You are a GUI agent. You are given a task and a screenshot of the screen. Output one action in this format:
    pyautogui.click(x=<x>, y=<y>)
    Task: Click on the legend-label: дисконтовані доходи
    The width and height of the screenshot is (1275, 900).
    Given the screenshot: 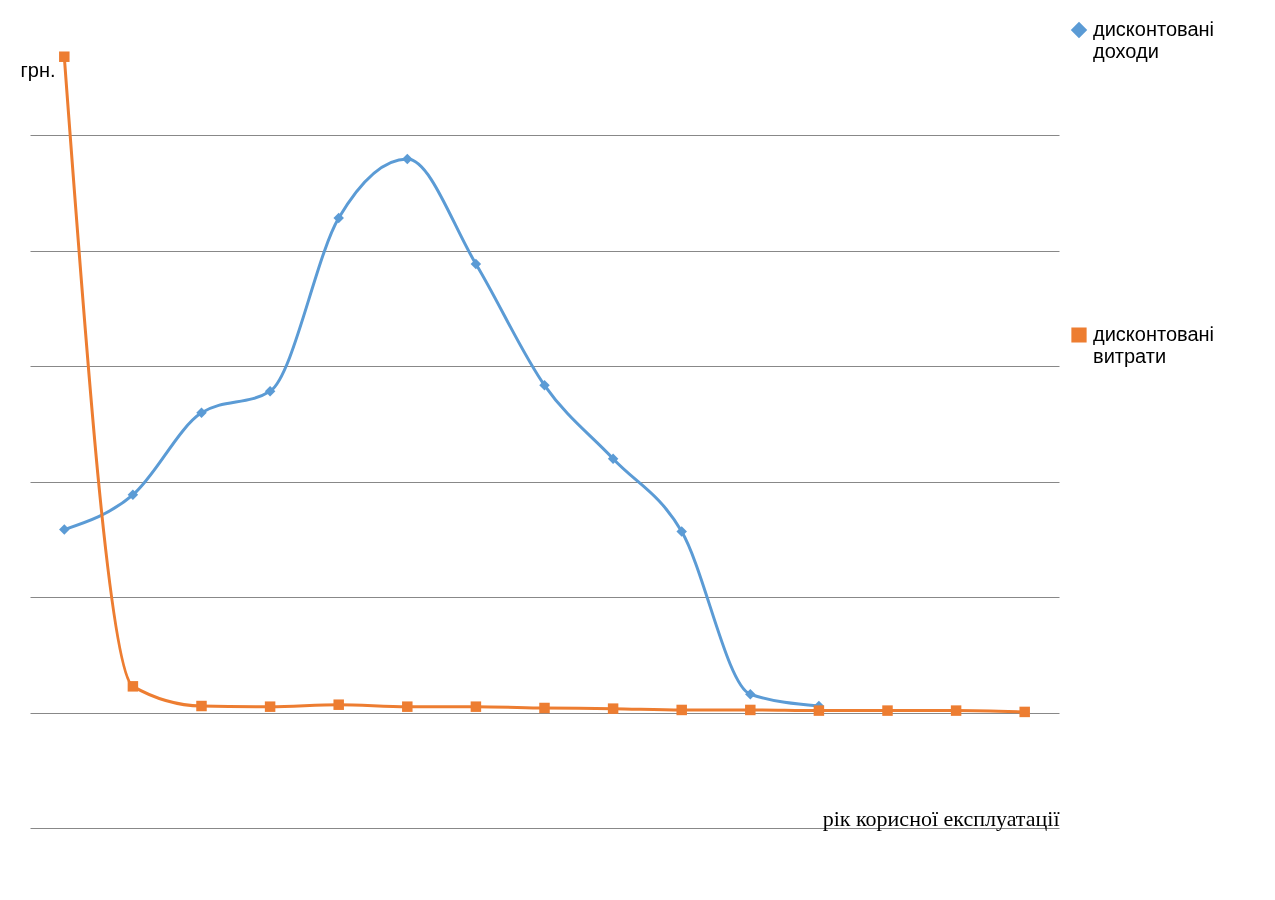 What is the action you would take?
    pyautogui.click(x=1154, y=40)
    